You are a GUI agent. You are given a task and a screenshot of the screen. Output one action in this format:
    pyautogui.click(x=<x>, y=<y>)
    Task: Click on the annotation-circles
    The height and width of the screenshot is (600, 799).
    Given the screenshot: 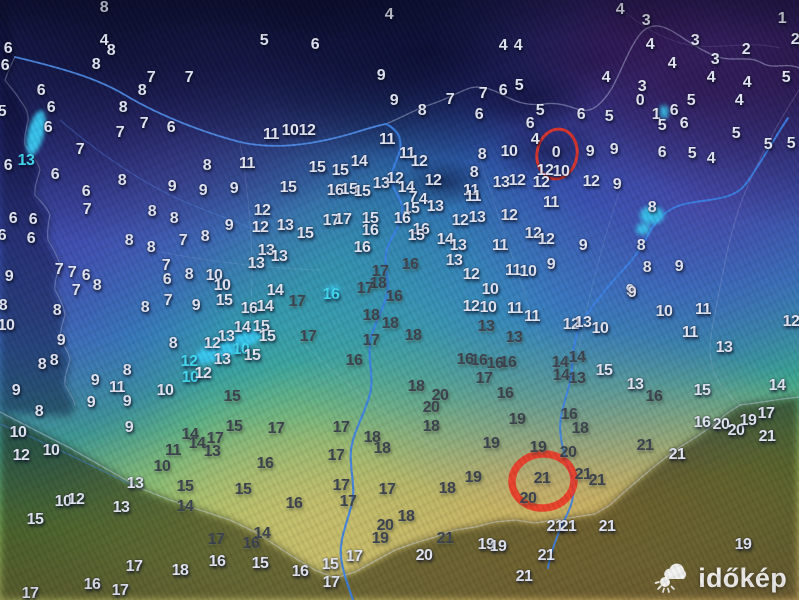 What is the action you would take?
    pyautogui.click(x=543, y=319)
    